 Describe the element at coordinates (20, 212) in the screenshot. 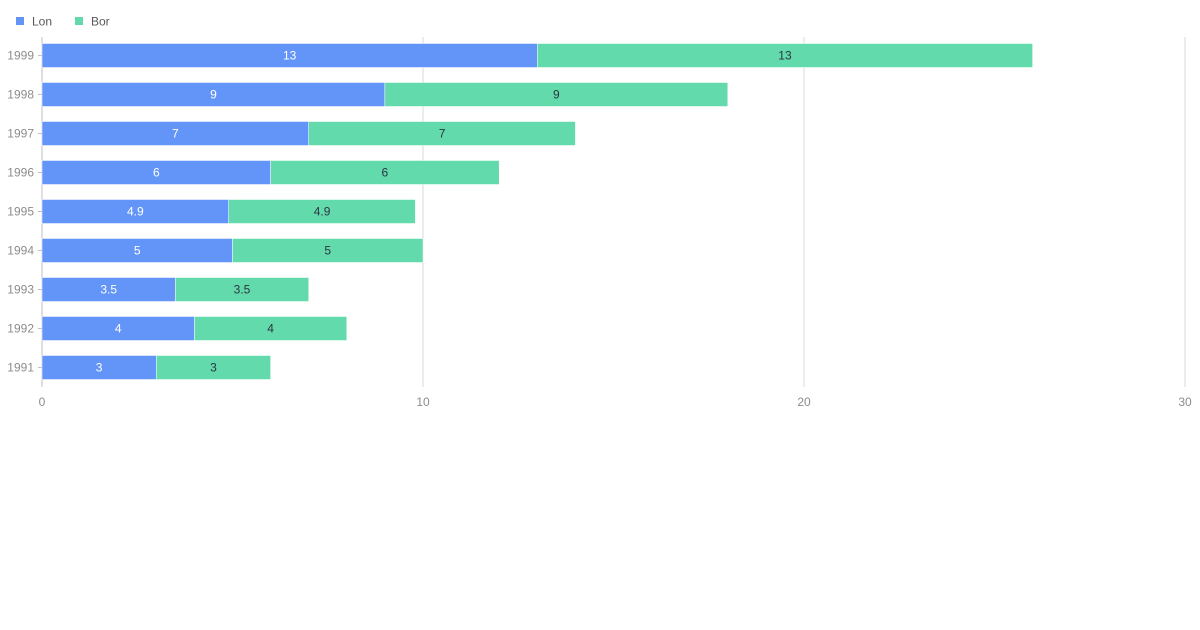

I see `y-tick-label: 1995` at that location.